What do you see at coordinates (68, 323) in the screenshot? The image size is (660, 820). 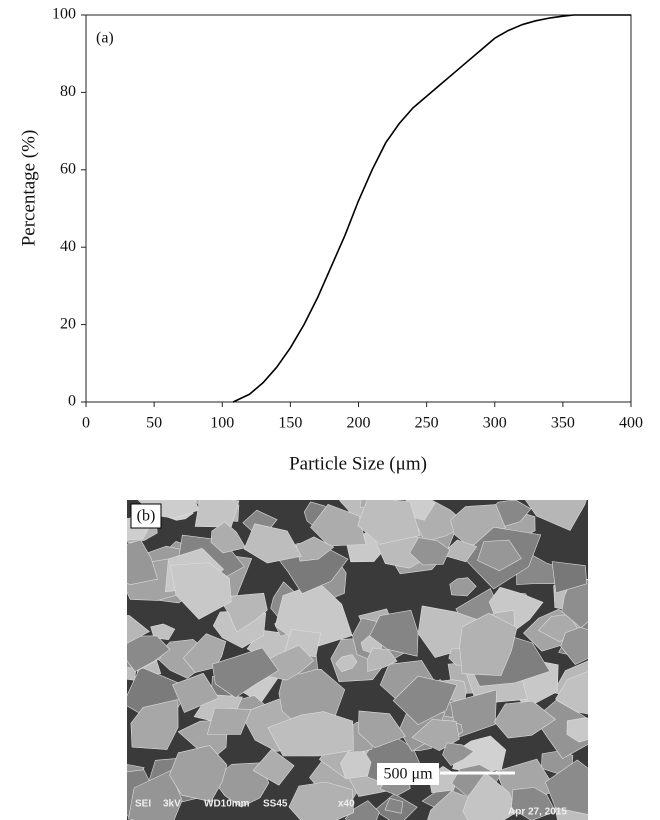 I see `y-tick-label: 20` at bounding box center [68, 323].